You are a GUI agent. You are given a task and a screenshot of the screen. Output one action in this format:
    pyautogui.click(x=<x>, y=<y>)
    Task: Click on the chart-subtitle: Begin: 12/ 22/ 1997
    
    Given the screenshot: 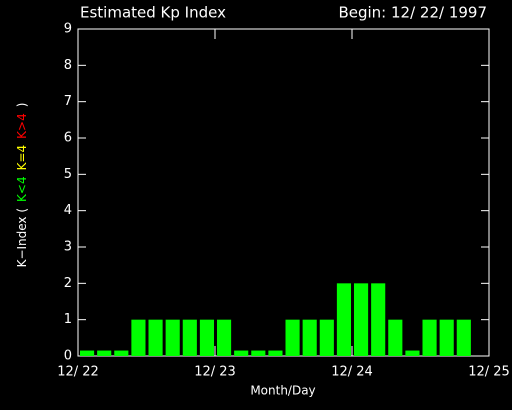 What is the action you would take?
    pyautogui.click(x=412, y=13)
    